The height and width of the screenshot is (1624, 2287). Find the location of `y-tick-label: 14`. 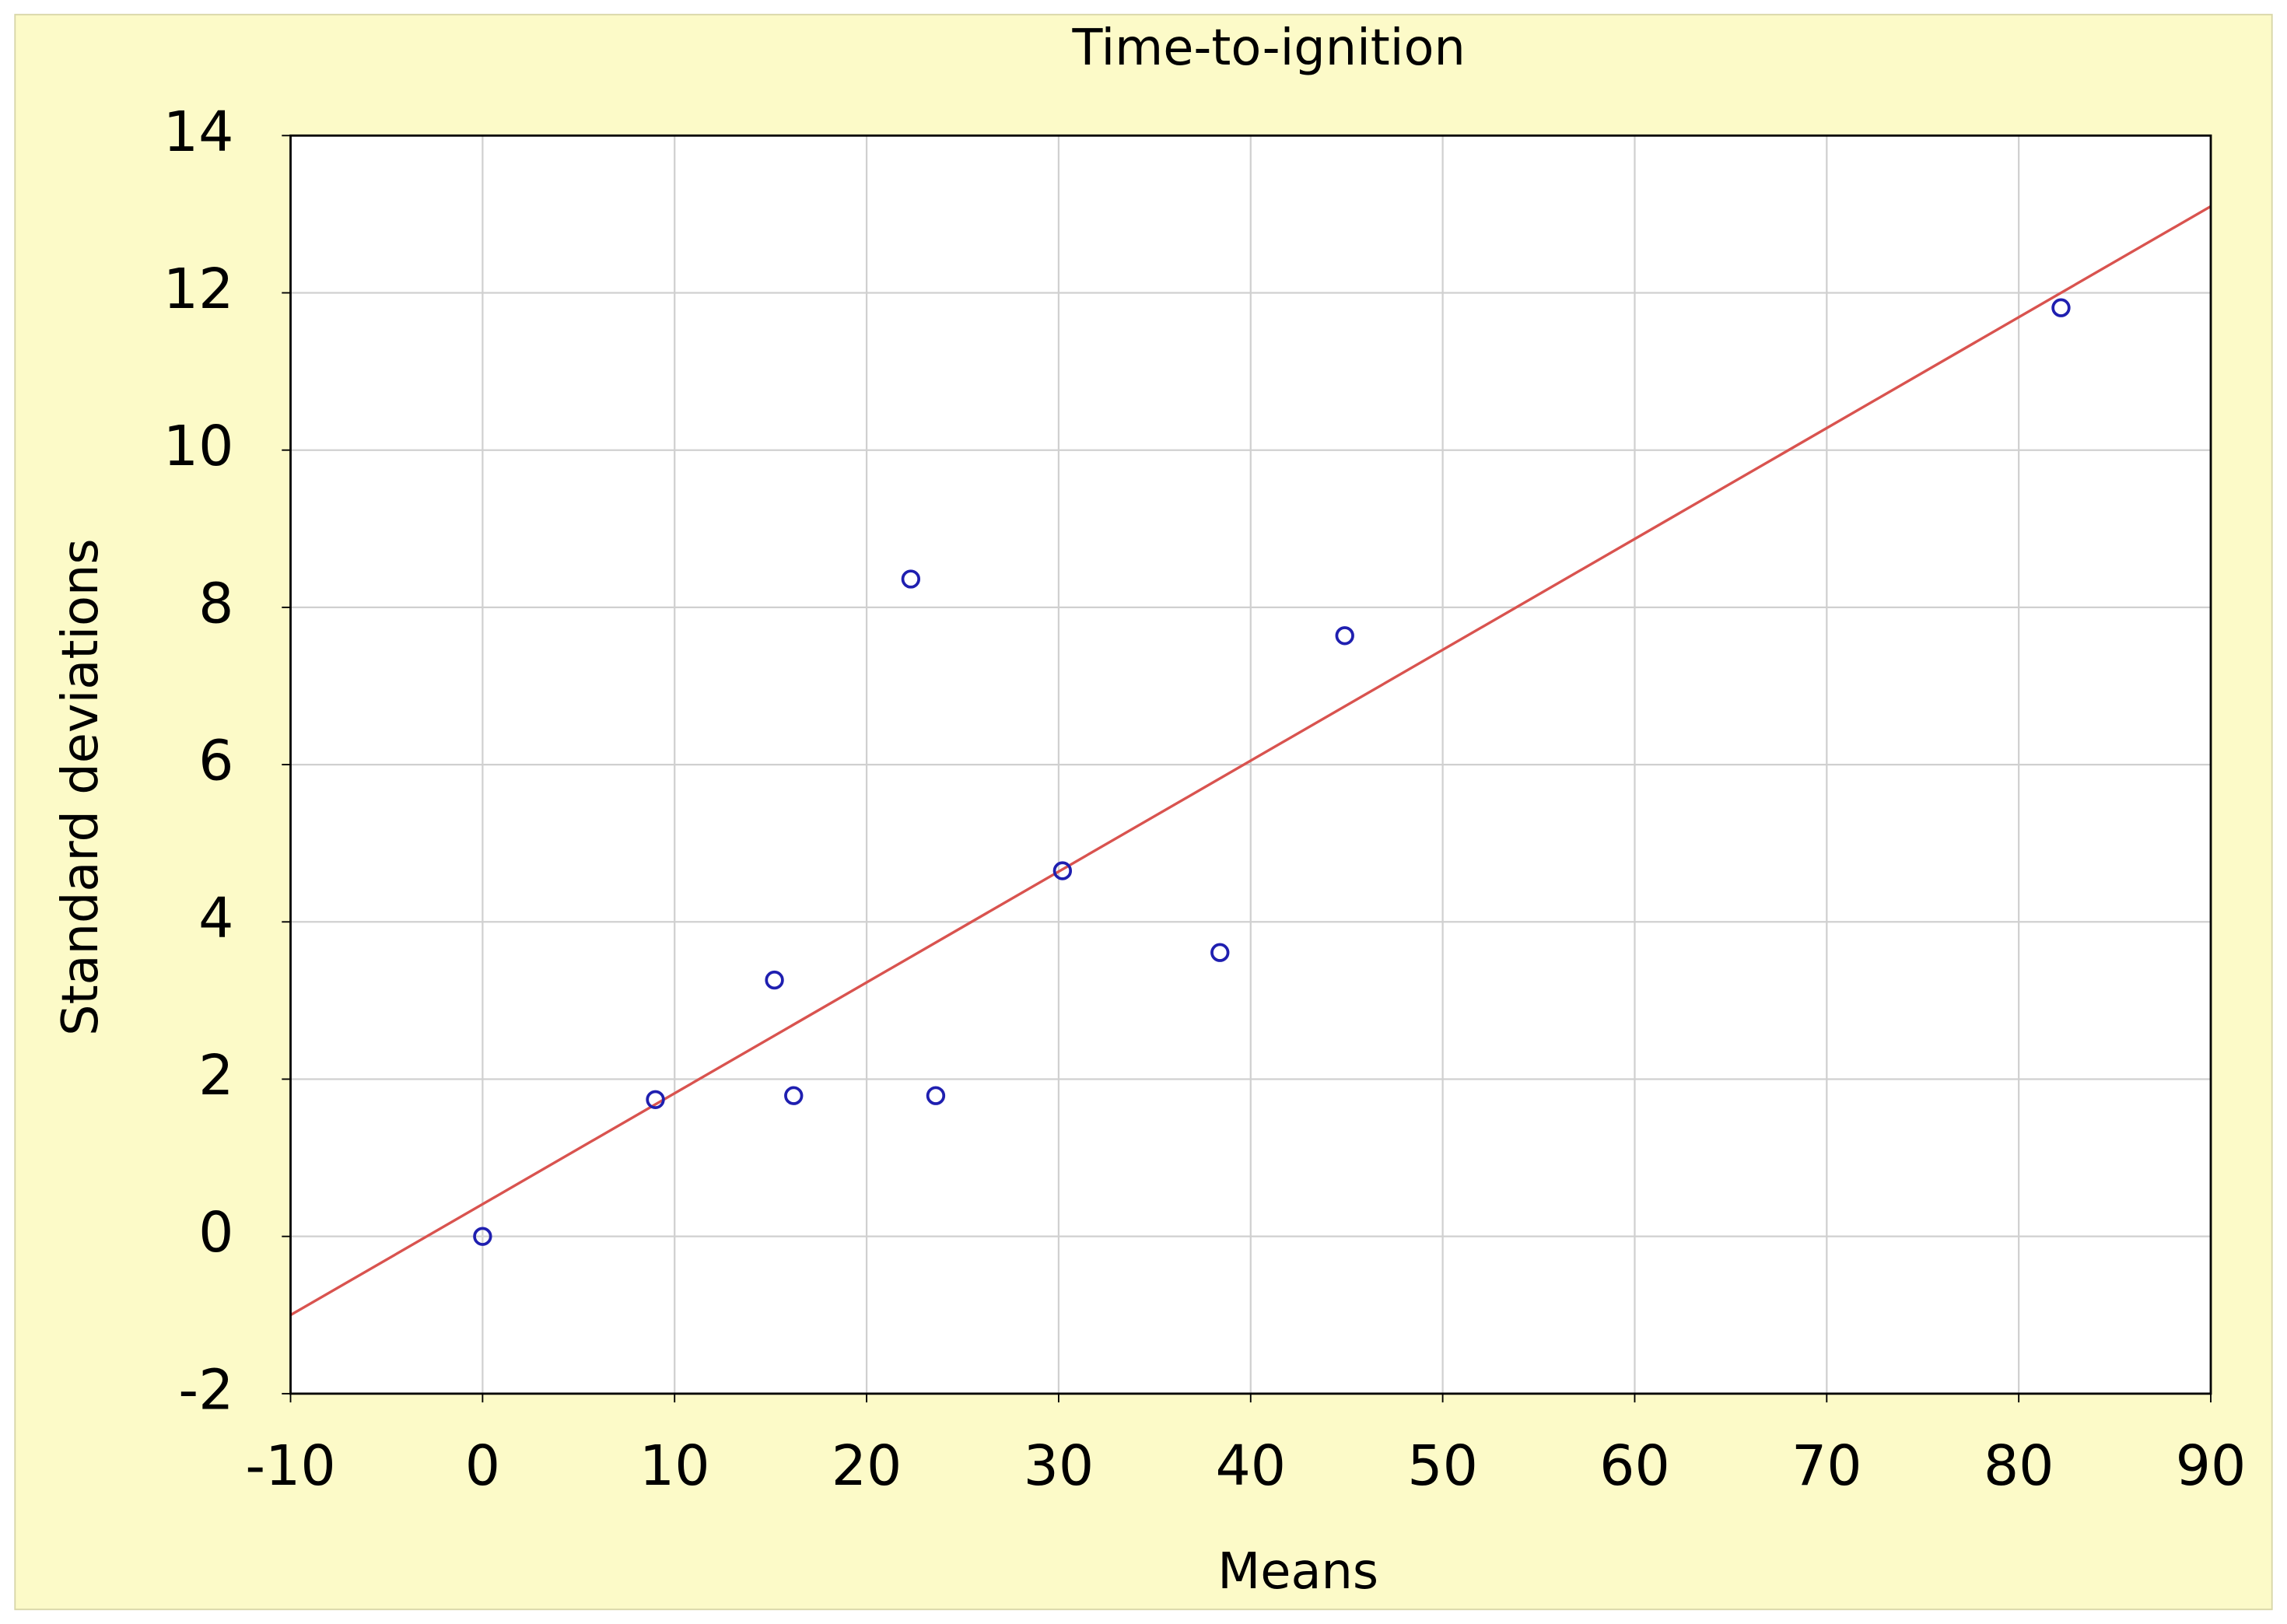

y-tick-label: 14 is located at coordinates (198, 132).